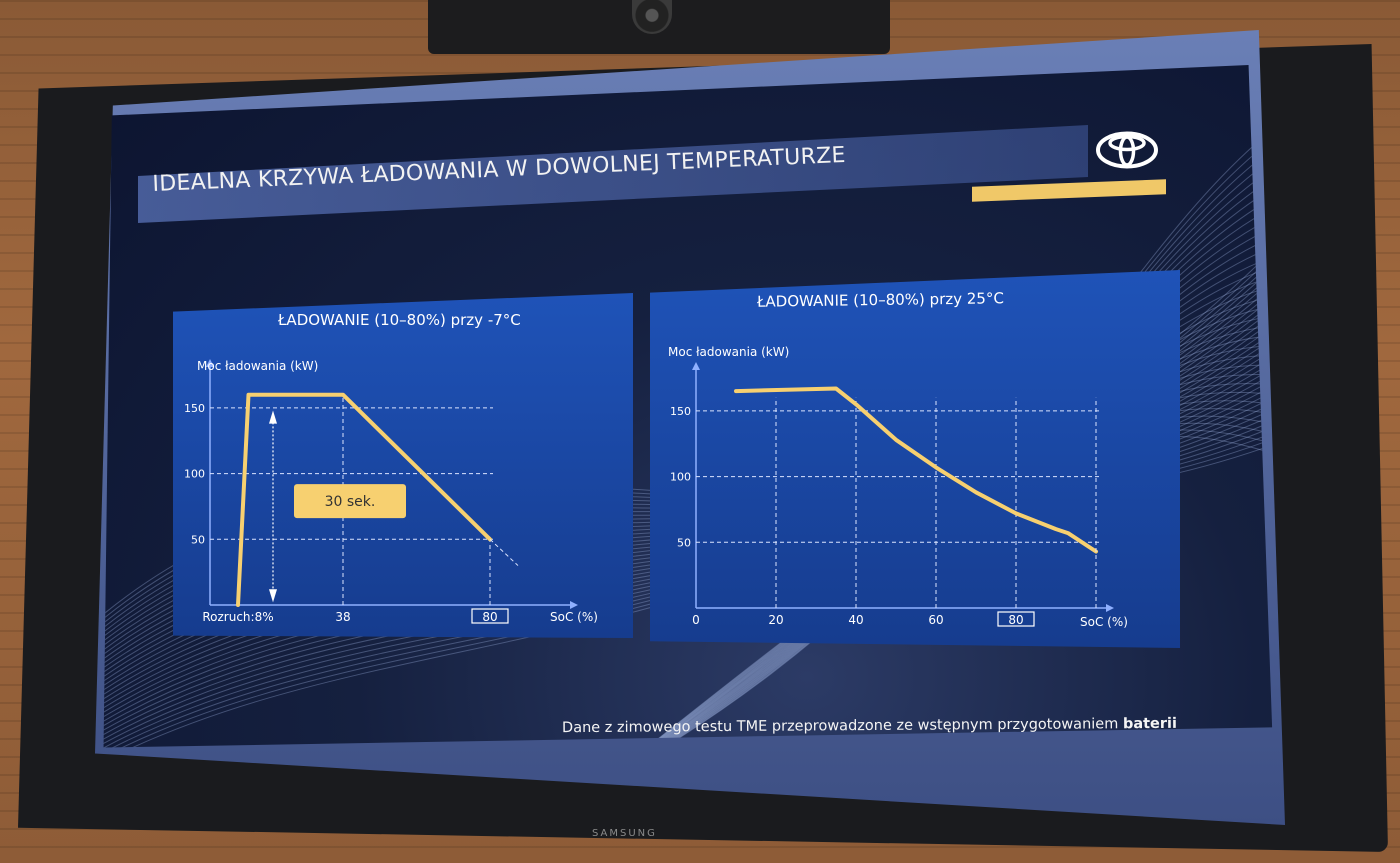  What do you see at coordinates (1150, 724) in the screenshot?
I see `footnote-bold: baterii` at bounding box center [1150, 724].